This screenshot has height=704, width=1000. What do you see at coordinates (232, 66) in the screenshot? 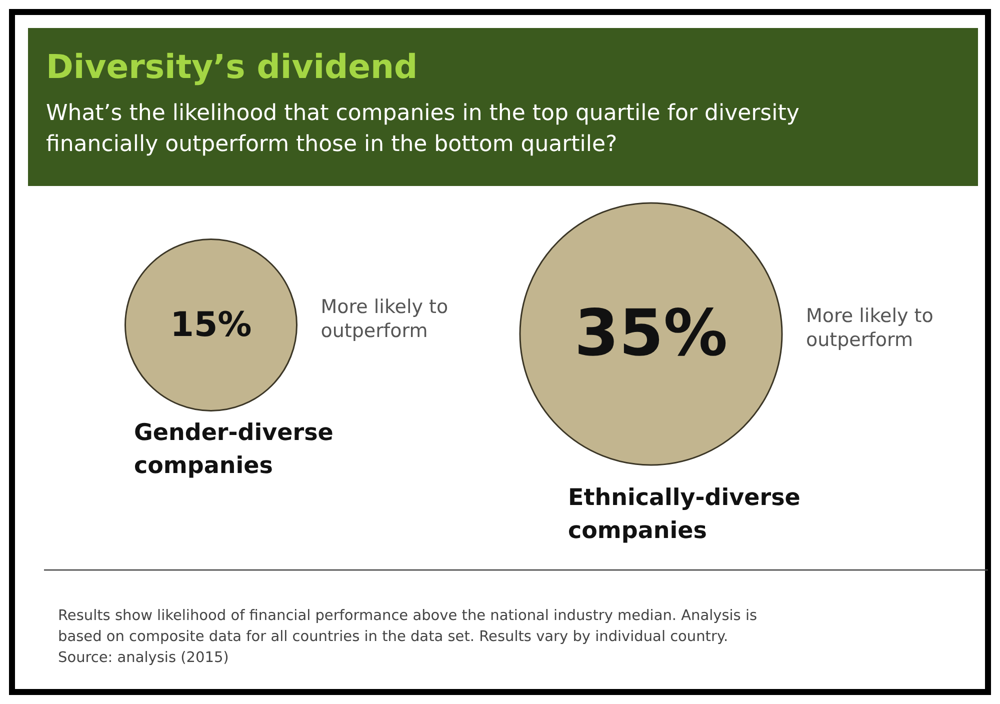
I see `text: Diversity’s dividend` at bounding box center [232, 66].